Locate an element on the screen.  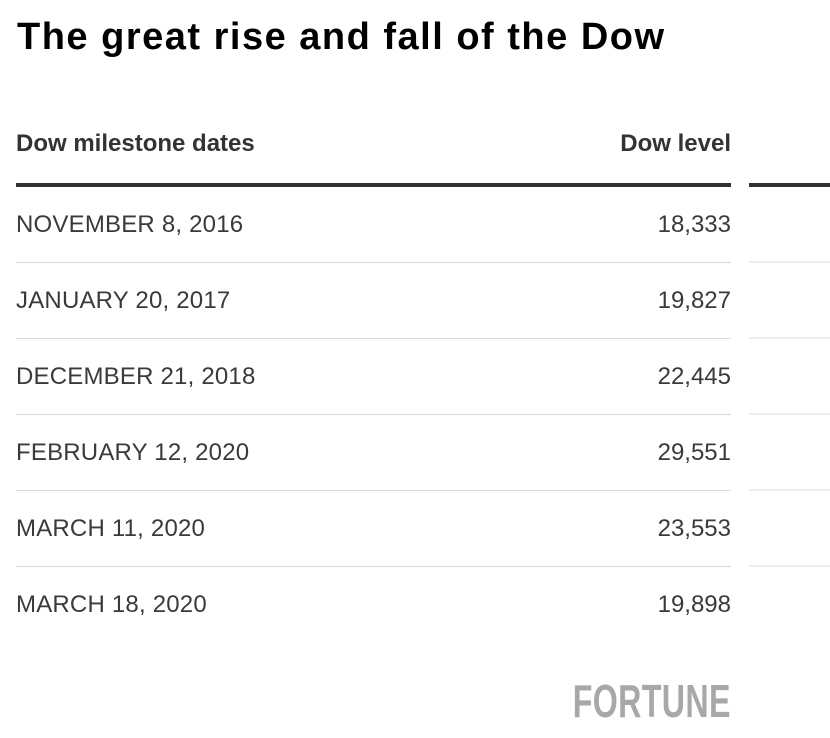
table-row: FEBRUARY 12, 2020 29,551 is located at coordinates (373, 453).